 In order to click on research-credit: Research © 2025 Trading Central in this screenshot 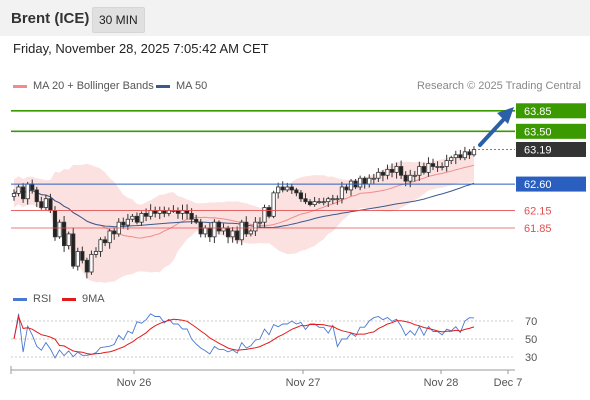, I will do `click(498, 86)`.